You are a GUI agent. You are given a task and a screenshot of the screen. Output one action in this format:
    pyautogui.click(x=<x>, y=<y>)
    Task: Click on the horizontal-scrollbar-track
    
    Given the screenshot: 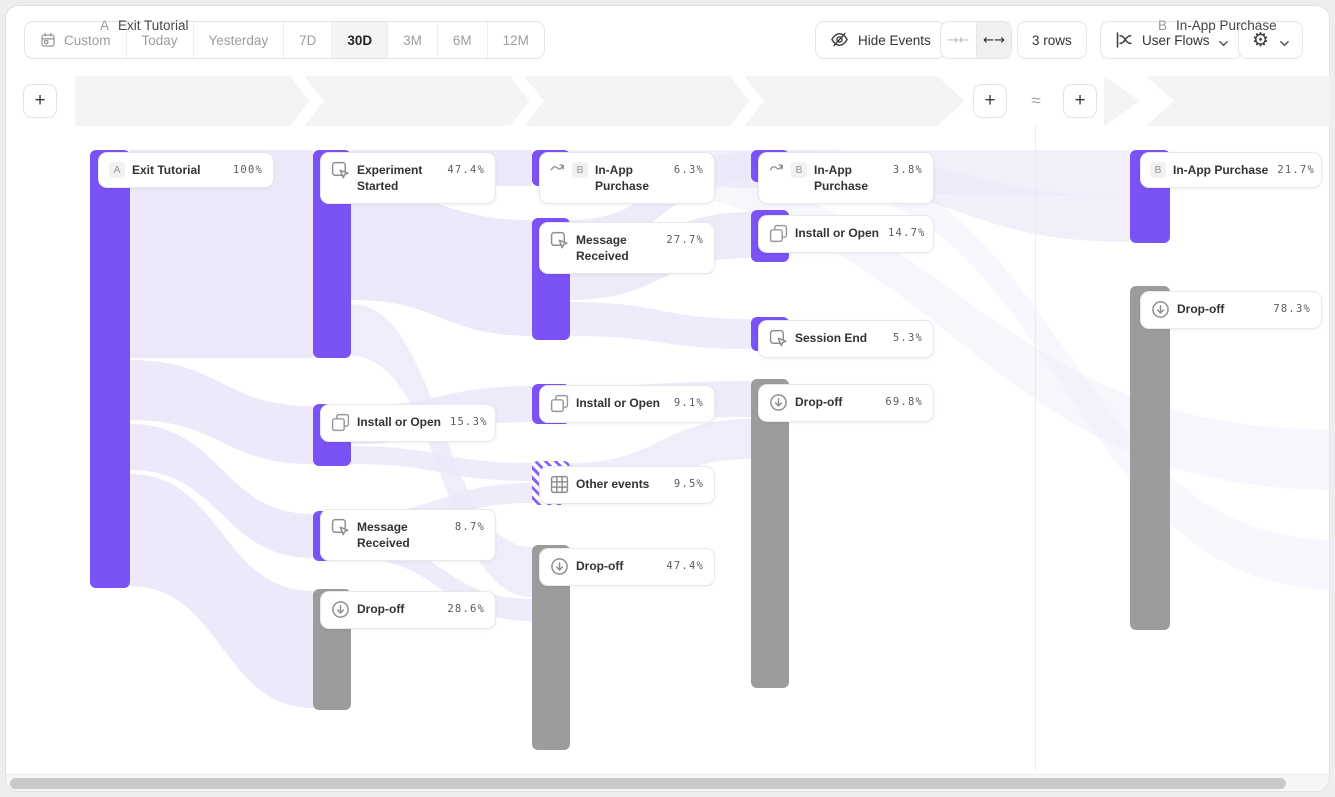 What is the action you would take?
    pyautogui.click(x=667, y=782)
    